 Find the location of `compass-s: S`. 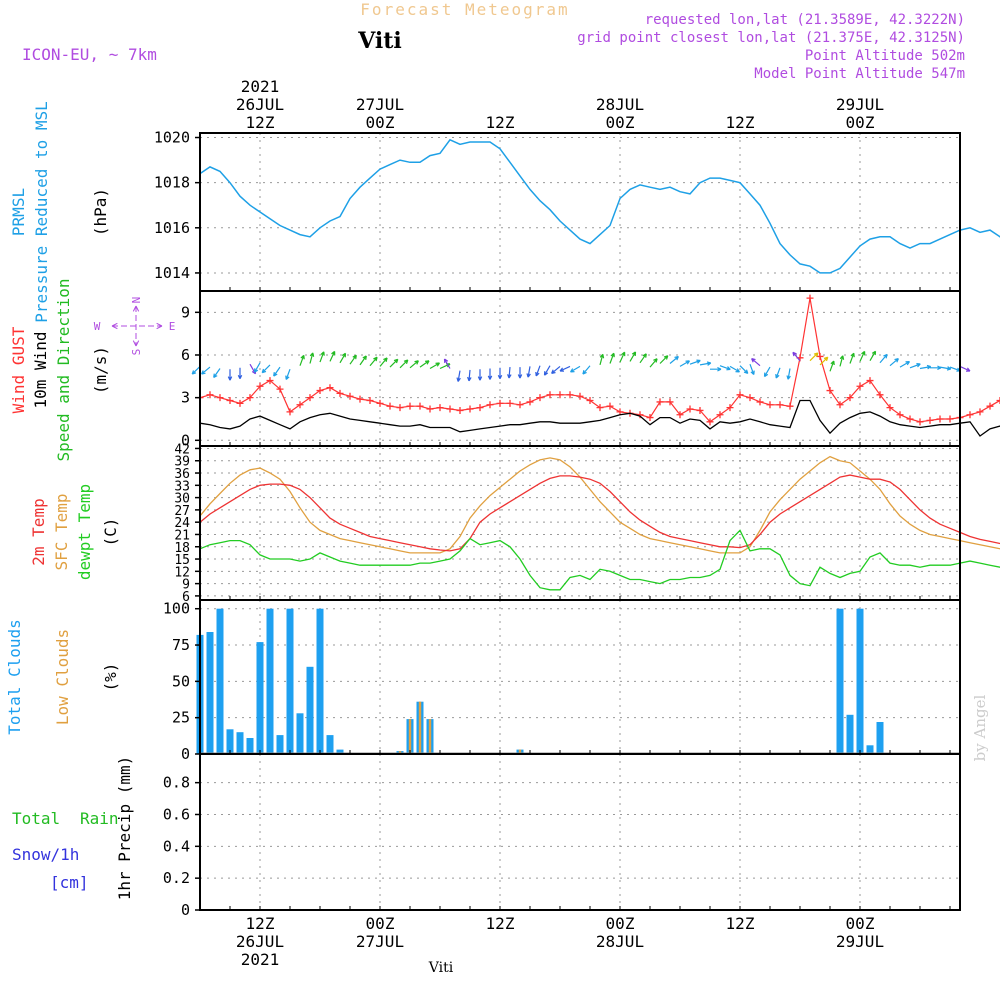

compass-s: S is located at coordinates (136, 352).